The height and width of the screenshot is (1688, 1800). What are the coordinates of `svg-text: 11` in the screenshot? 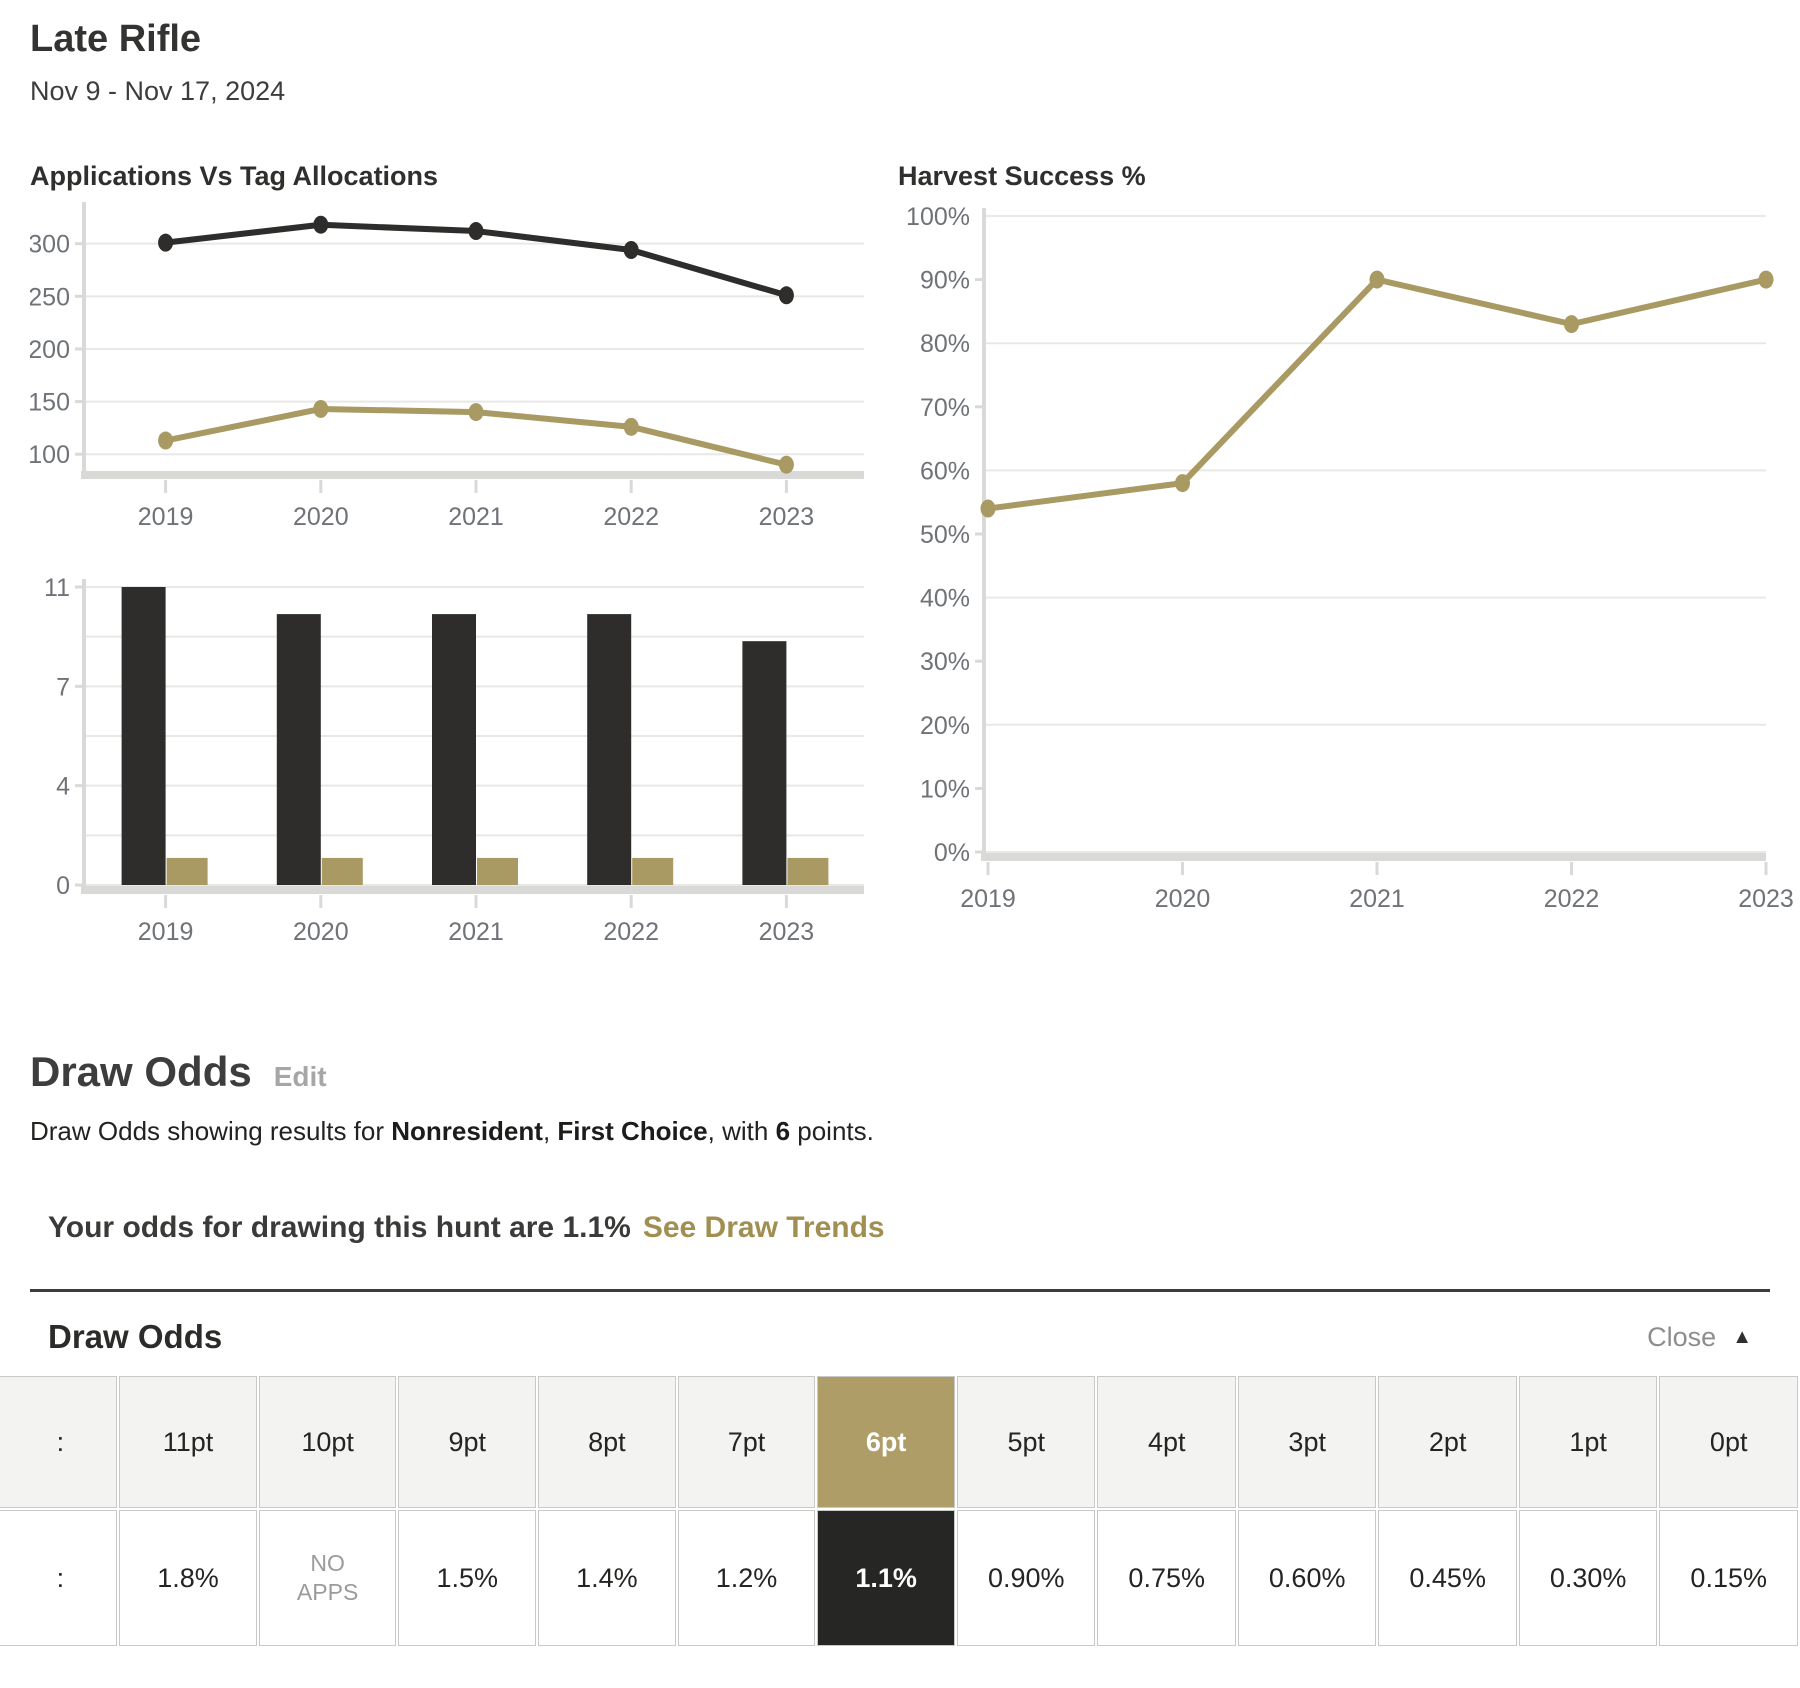 It's located at (57, 589).